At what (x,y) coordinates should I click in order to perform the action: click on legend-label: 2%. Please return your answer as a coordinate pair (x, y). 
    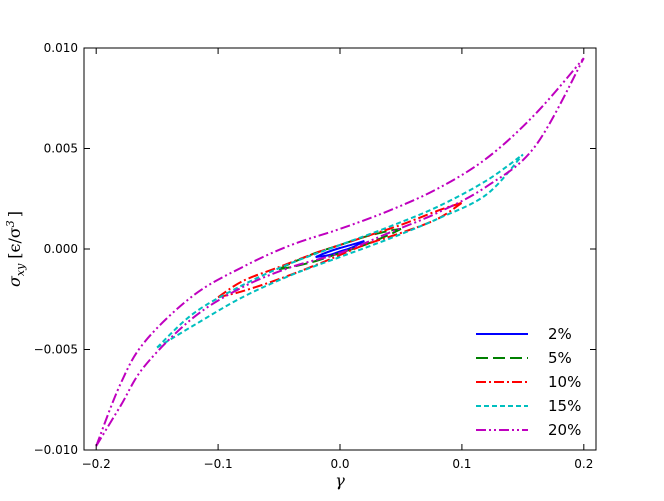
    Looking at the image, I should click on (560, 334).